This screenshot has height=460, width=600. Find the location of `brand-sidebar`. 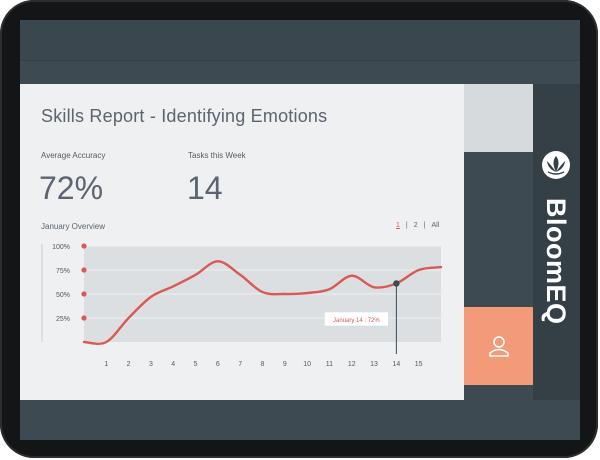

brand-sidebar is located at coordinates (556, 242).